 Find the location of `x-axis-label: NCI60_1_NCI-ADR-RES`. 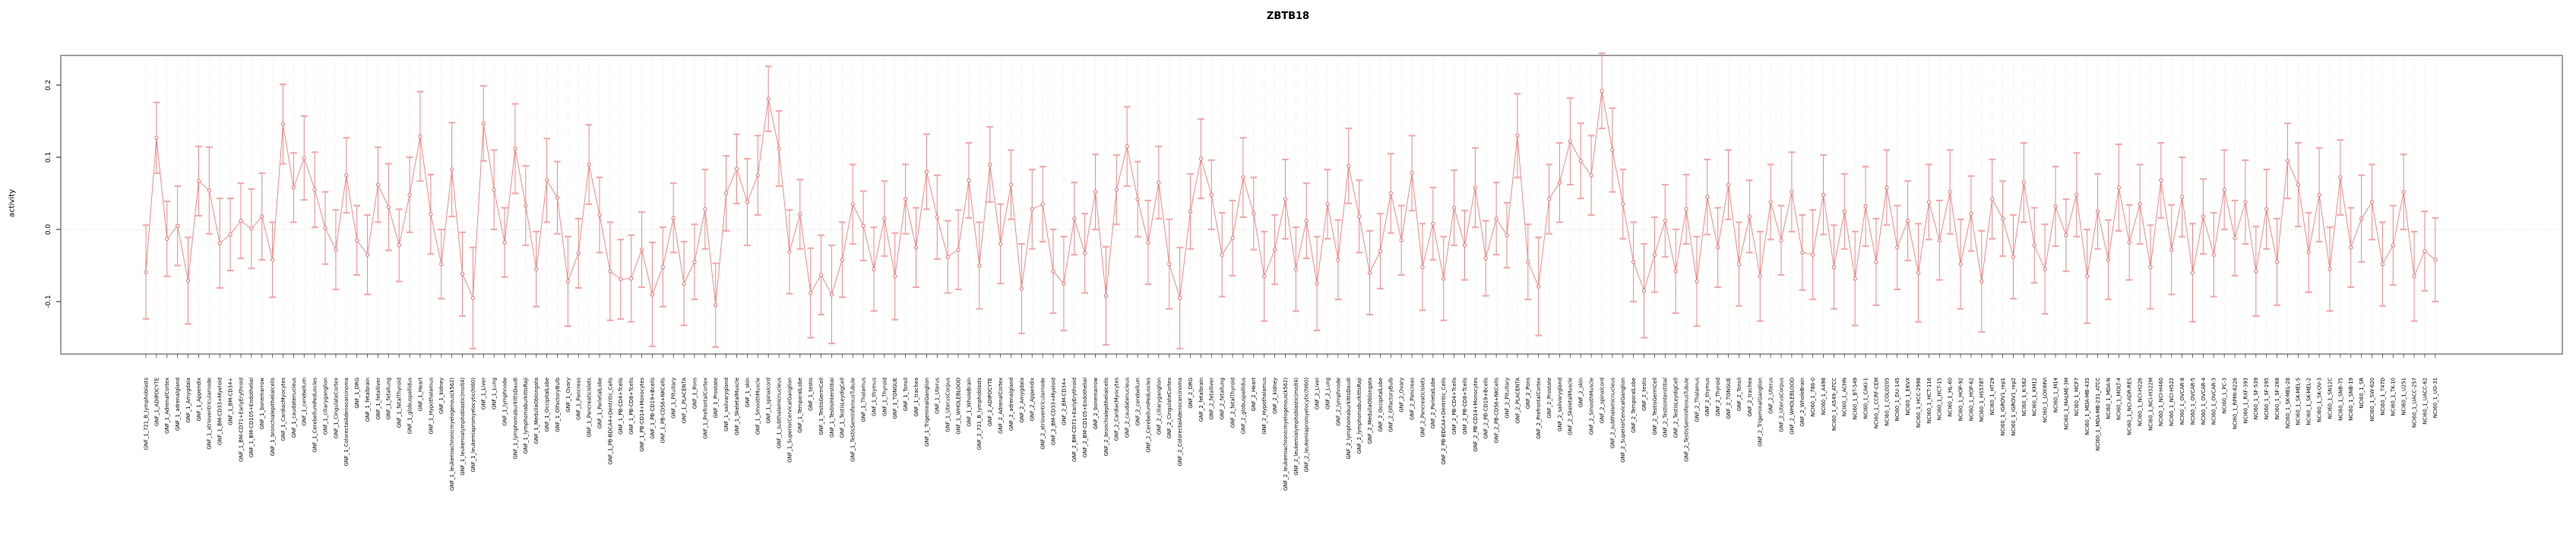

x-axis-label: NCI60_1_NCI-ADR-RES is located at coordinates (2130, 406).